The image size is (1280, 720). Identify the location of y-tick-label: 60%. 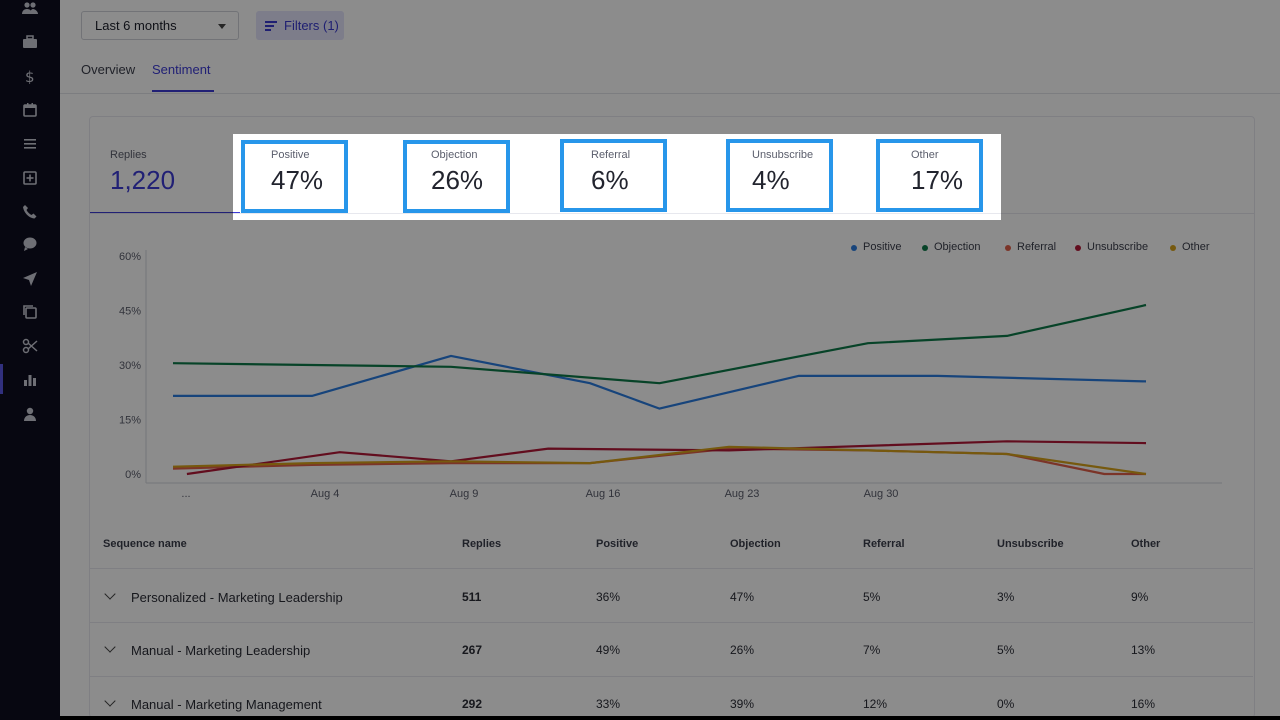
(130, 257).